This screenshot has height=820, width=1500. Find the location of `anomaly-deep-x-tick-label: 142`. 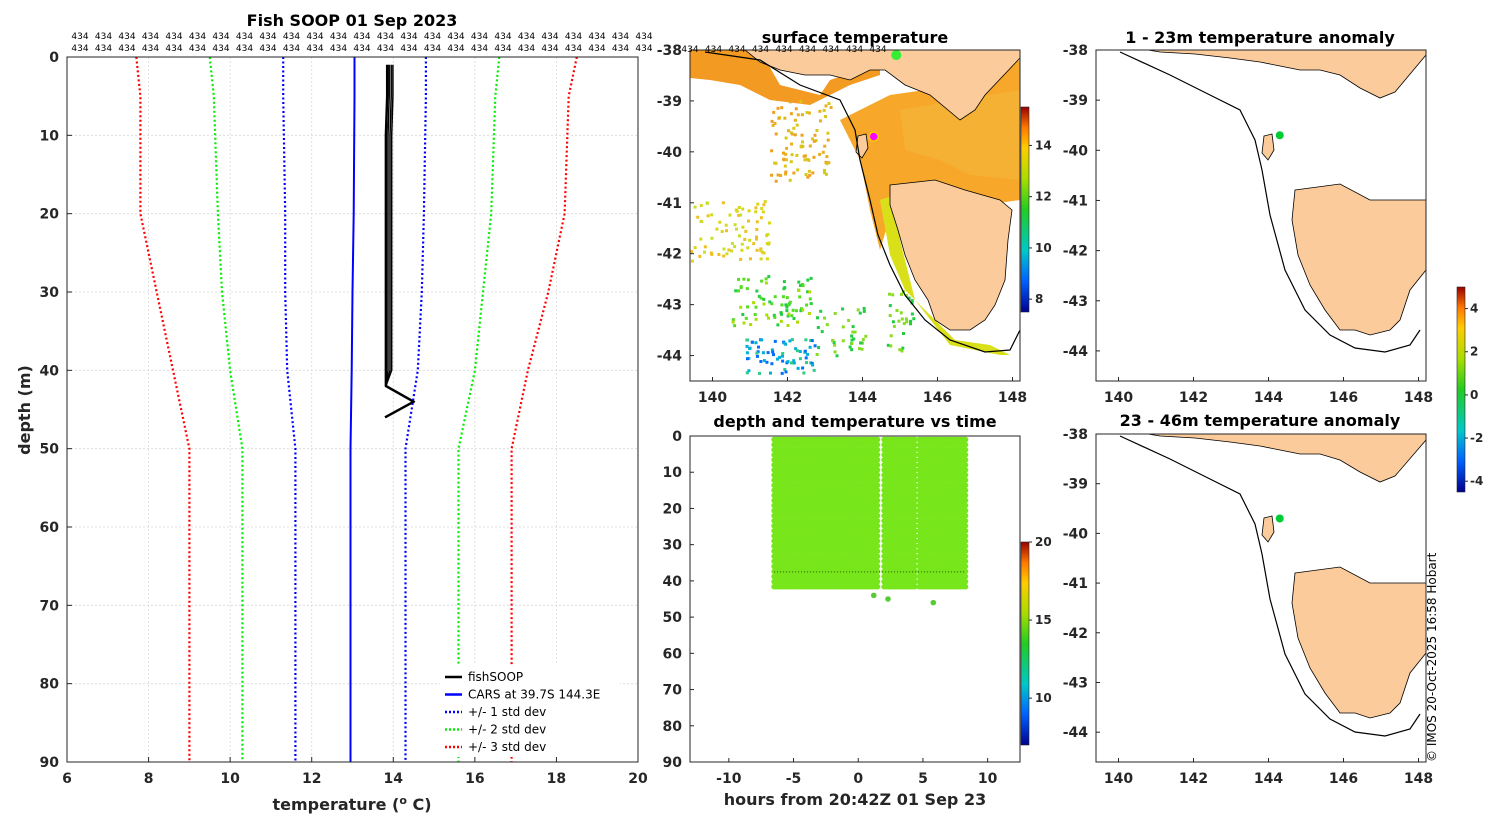

anomaly-deep-x-tick-label: 142 is located at coordinates (1193, 779).